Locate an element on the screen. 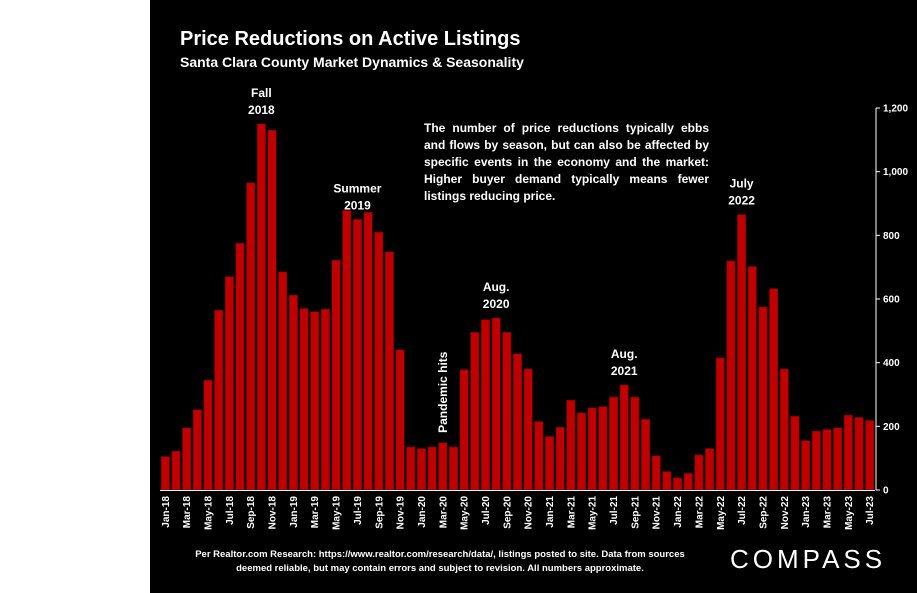 The image size is (917, 593). x-tick-label: May-19 is located at coordinates (337, 513).